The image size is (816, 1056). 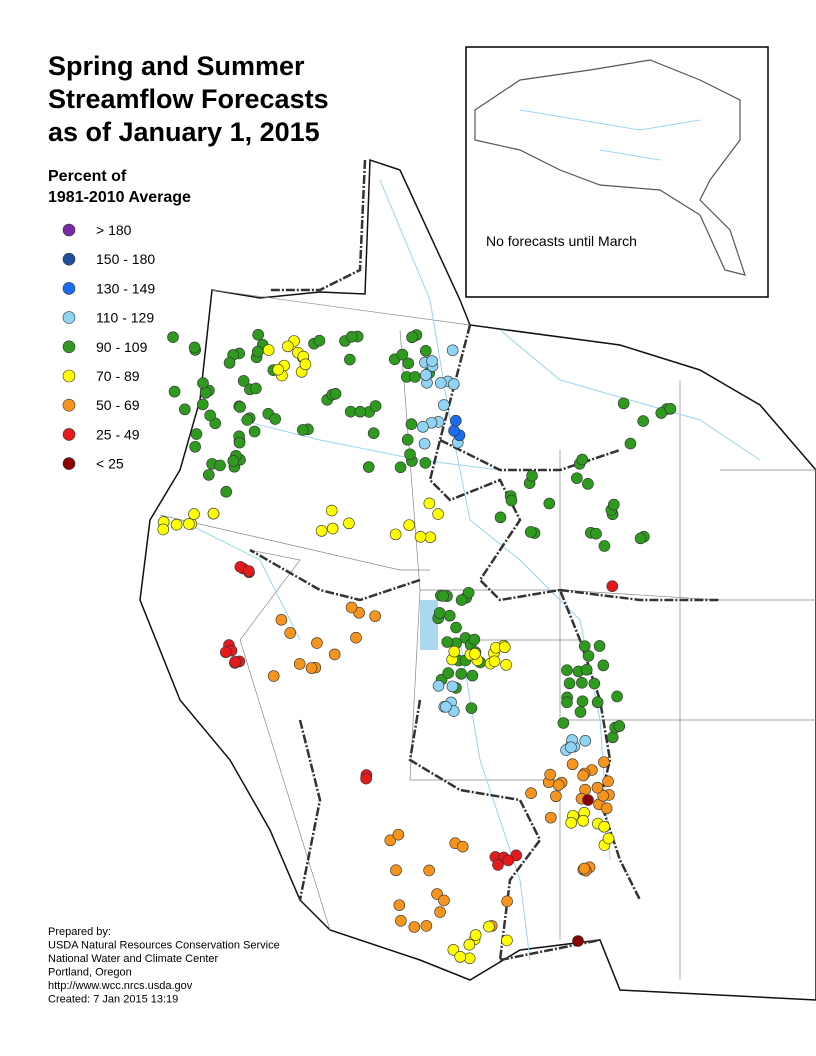 I want to click on lake, so click(x=429, y=625).